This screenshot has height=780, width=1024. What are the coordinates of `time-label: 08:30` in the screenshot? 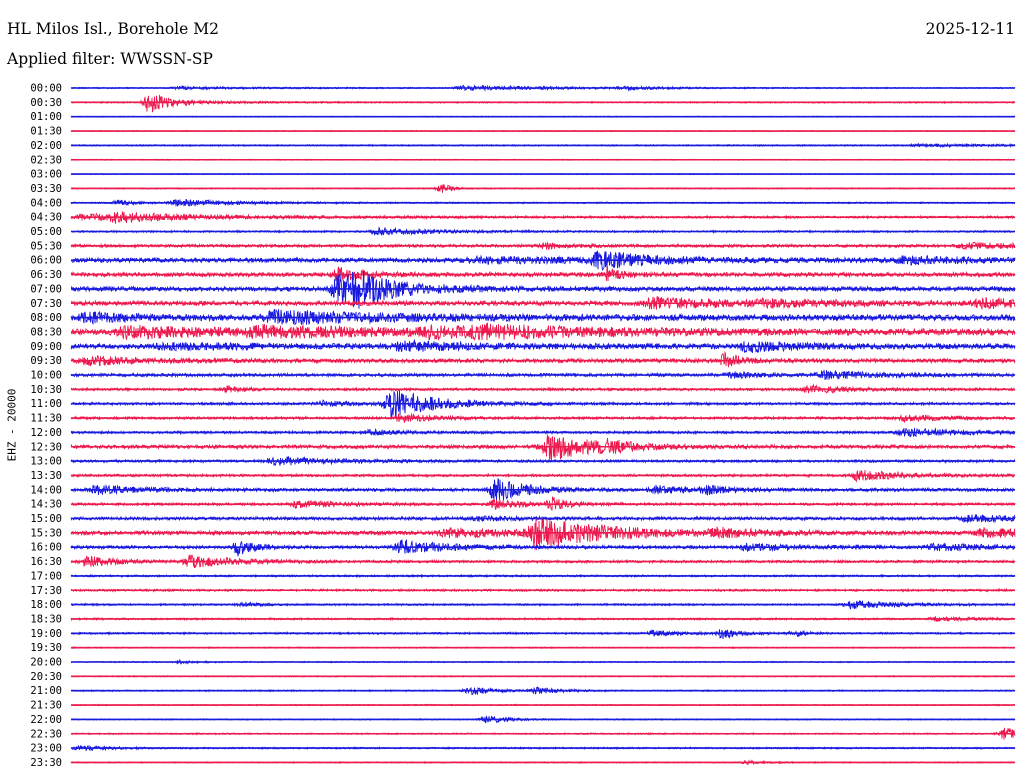 It's located at (46, 332).